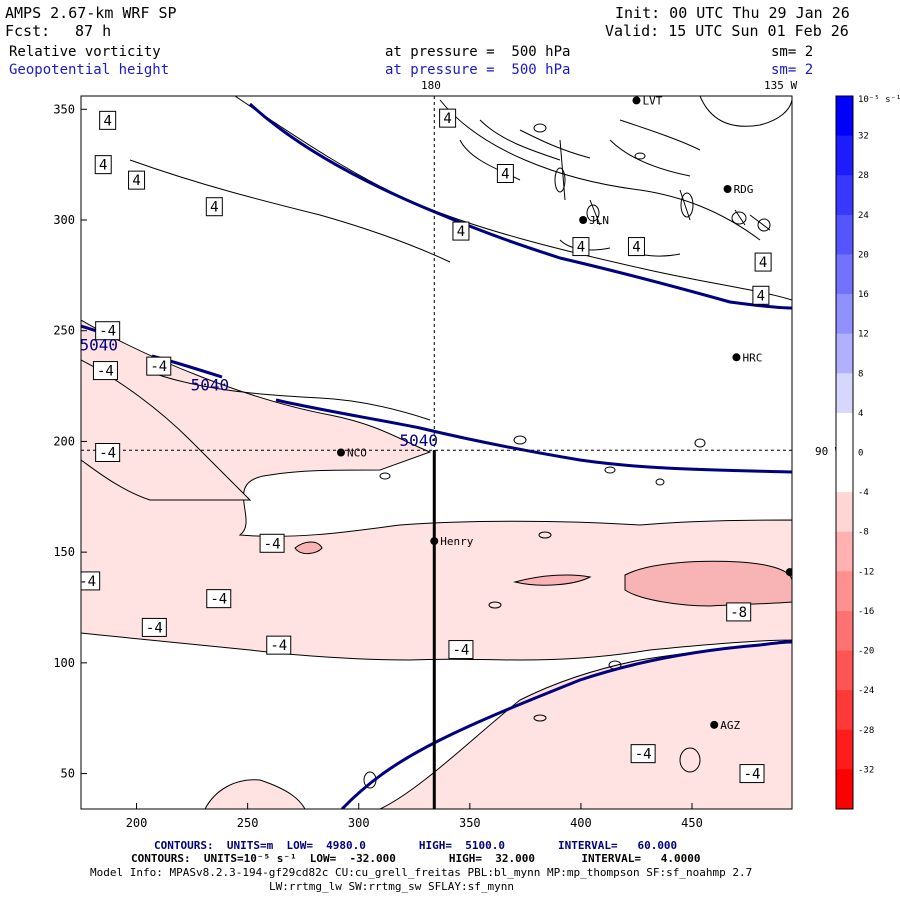  Describe the element at coordinates (359, 823) in the screenshot. I see `x-tick-label: 300` at that location.